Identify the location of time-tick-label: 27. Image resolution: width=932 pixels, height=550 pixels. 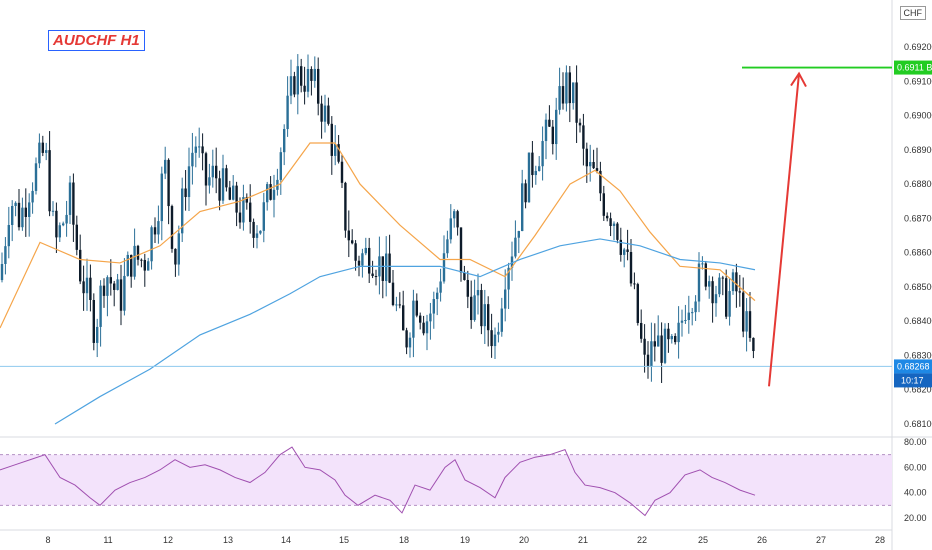
(821, 540).